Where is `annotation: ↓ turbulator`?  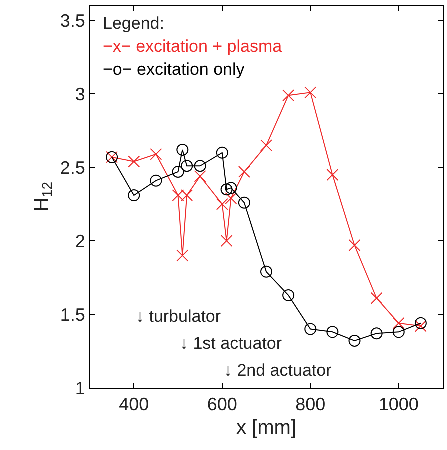
annotation: ↓ turbulator is located at coordinates (179, 316).